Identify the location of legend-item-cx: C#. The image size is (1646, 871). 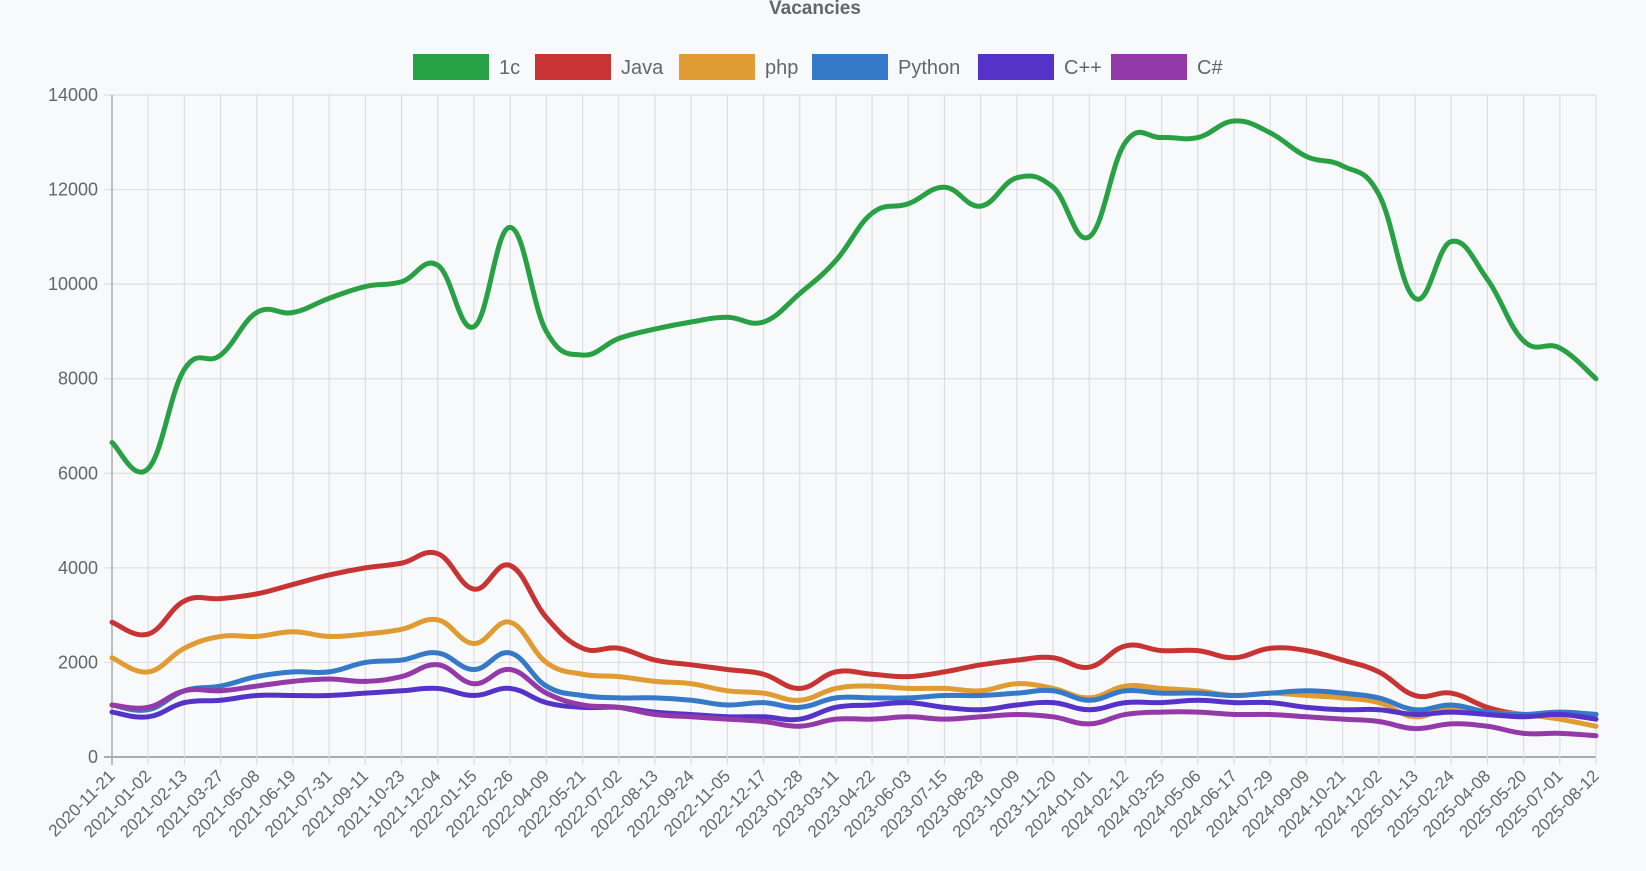
(1167, 67).